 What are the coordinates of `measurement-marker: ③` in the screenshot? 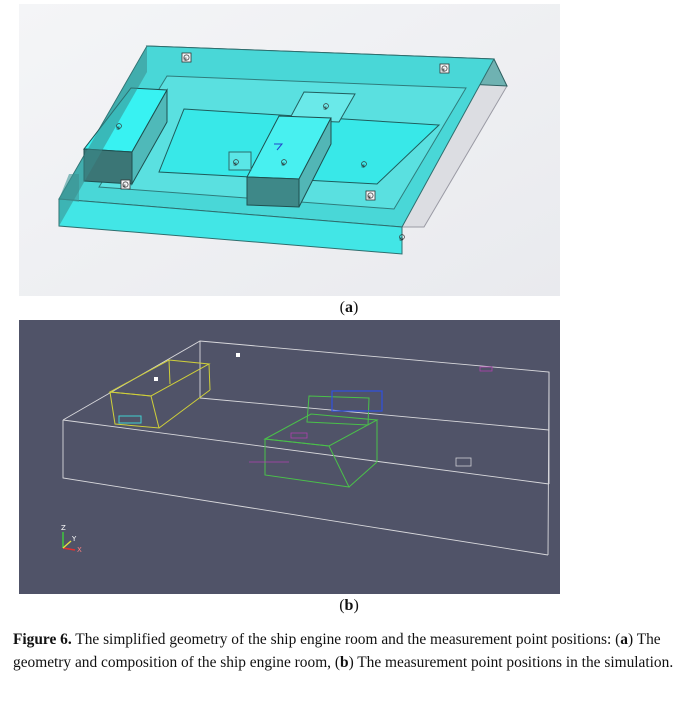 It's located at (325, 109).